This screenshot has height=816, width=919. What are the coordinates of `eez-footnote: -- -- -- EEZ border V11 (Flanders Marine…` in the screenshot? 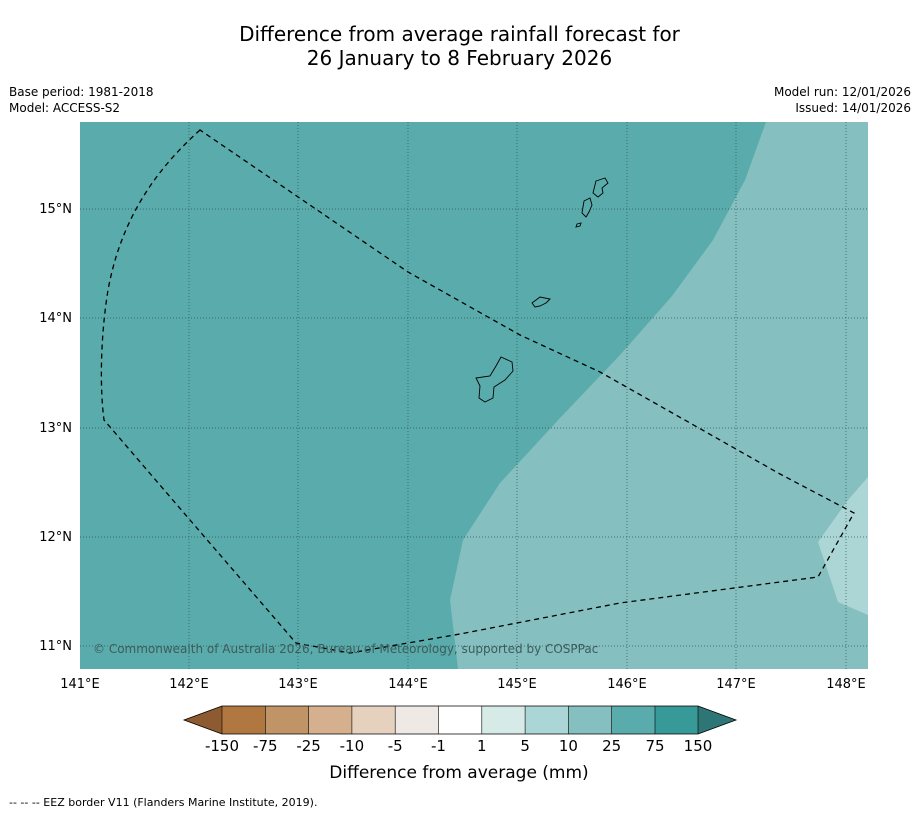 It's located at (163, 802).